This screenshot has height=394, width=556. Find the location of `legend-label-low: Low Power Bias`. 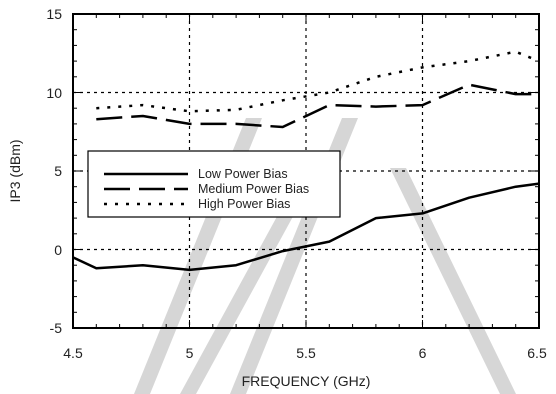

legend-label-low: Low Power Bias is located at coordinates (243, 174).